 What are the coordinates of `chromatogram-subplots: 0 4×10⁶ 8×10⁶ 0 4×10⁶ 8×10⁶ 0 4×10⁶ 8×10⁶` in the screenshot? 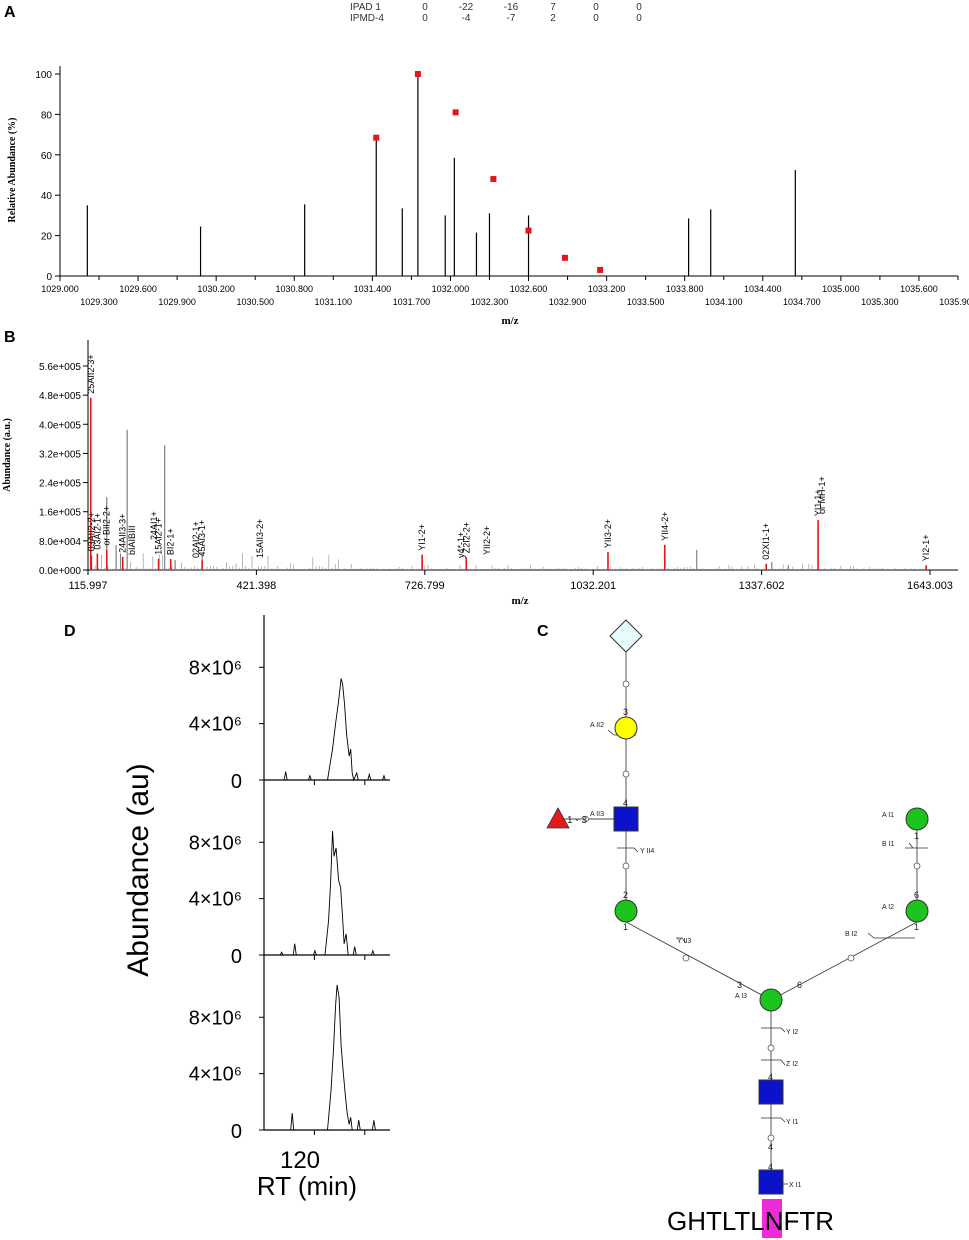 It's located at (289, 900).